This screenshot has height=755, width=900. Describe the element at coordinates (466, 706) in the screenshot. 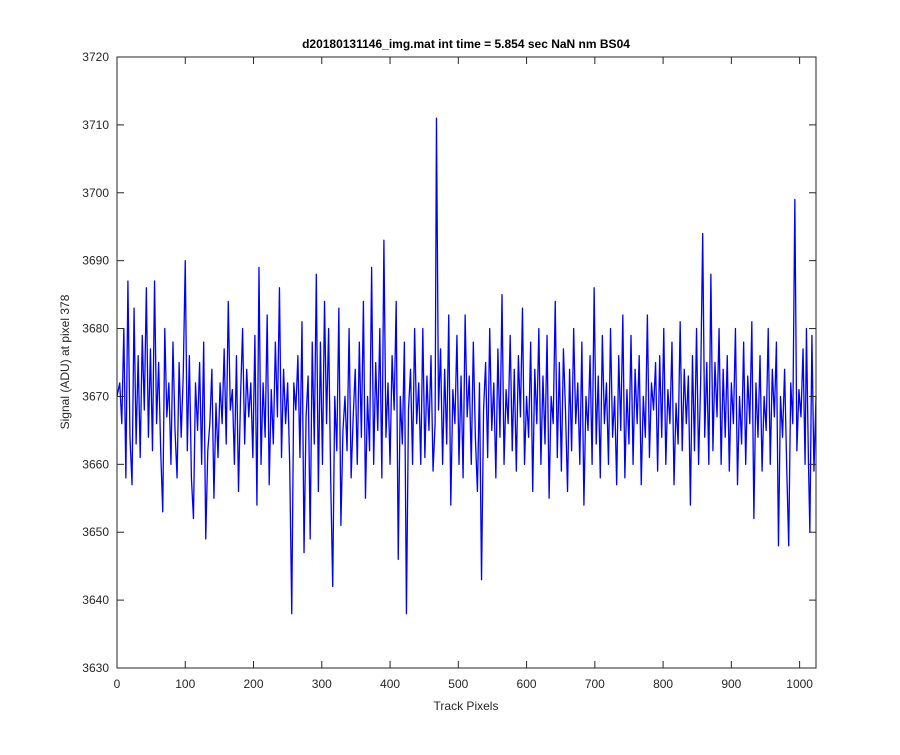

I see `x-axis-label: Track Pixels` at that location.